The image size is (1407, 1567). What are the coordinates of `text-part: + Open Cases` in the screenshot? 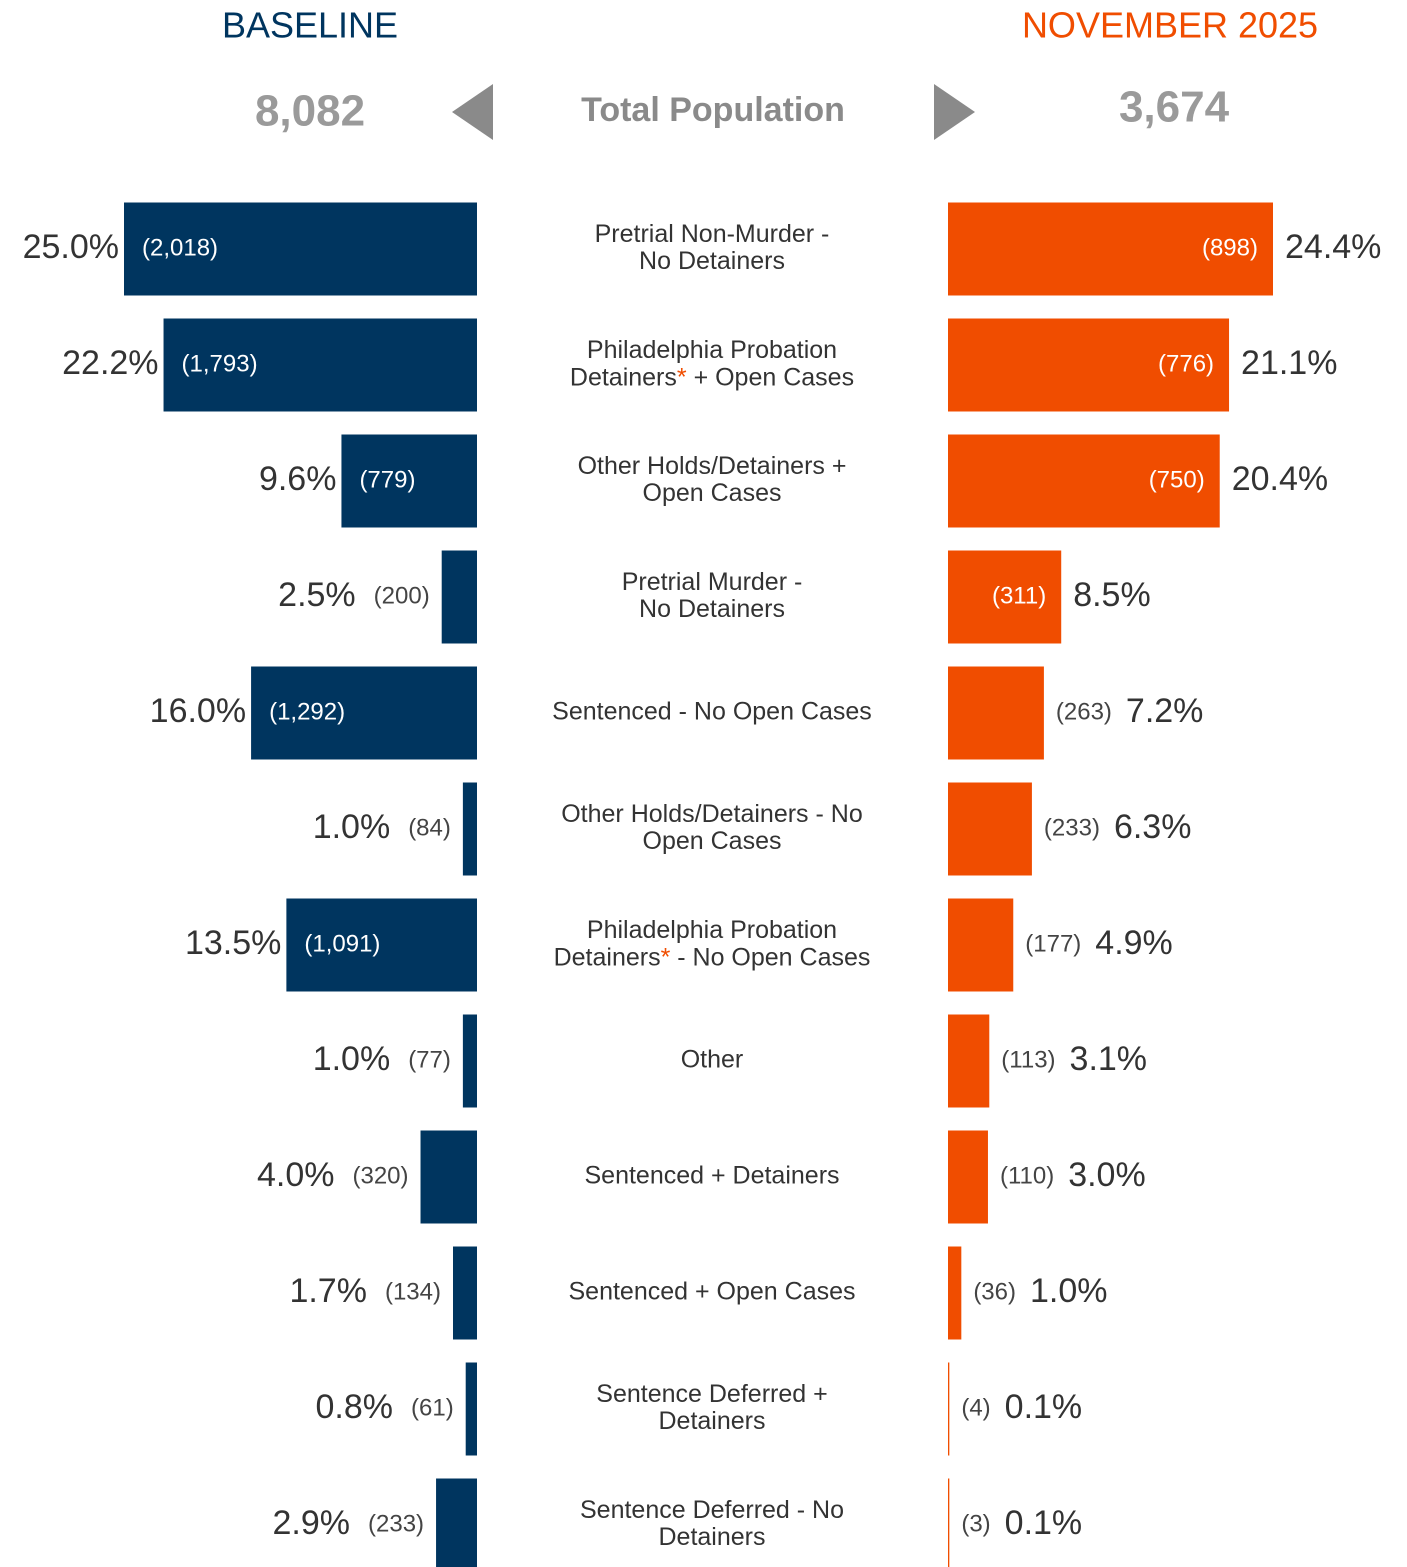 It's located at (770, 377).